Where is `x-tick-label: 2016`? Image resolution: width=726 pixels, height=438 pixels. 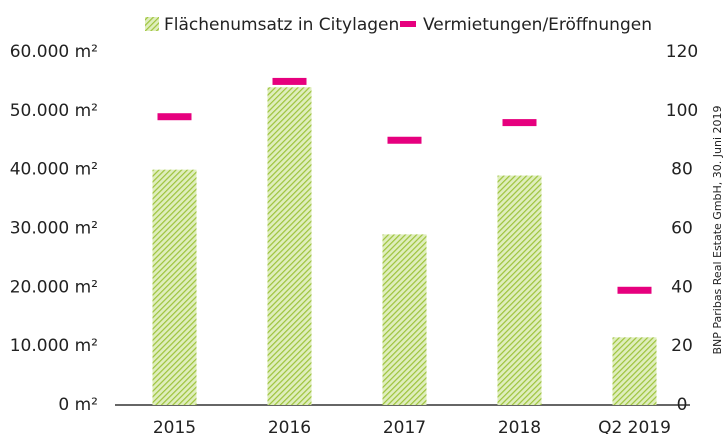
x-tick-label: 2016 is located at coordinates (289, 426).